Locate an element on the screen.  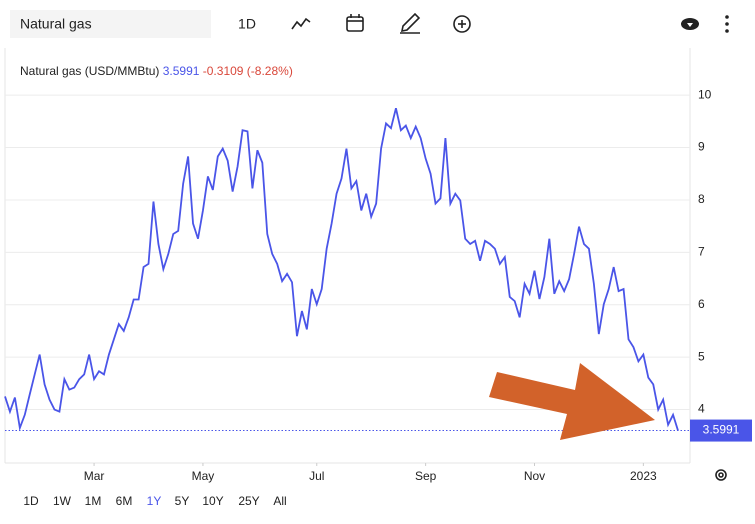
range-selector: 1D 1W 1M 6M 1Y 5Y 10Y 25Y All is located at coordinates (154, 501).